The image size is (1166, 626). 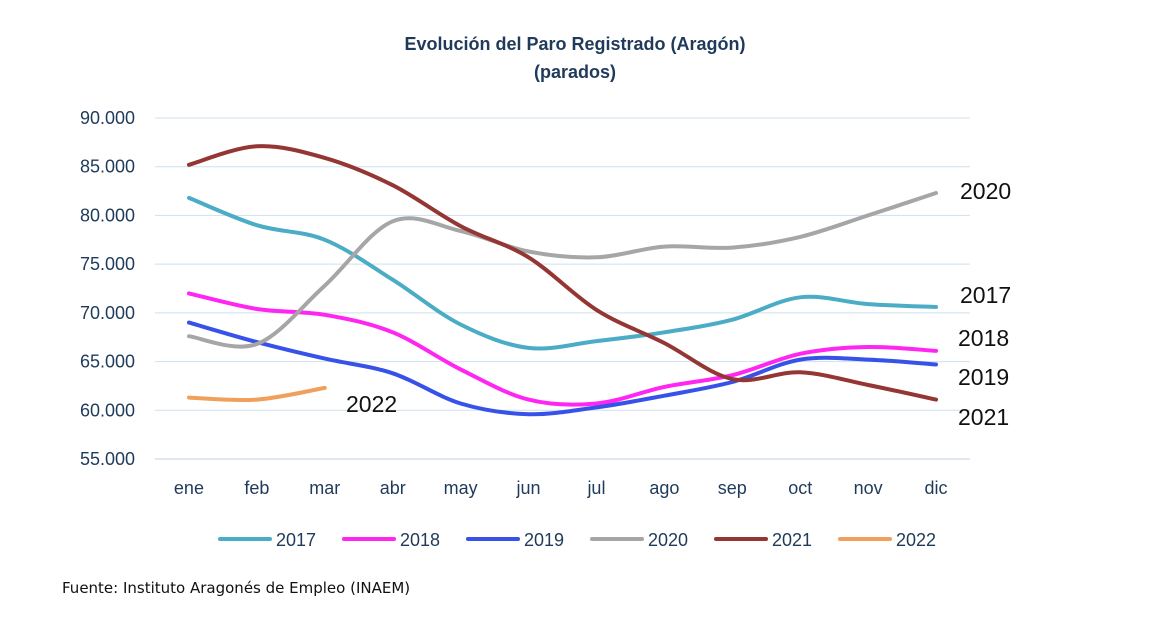 I want to click on y-tick-label: 55.000, so click(x=107, y=459).